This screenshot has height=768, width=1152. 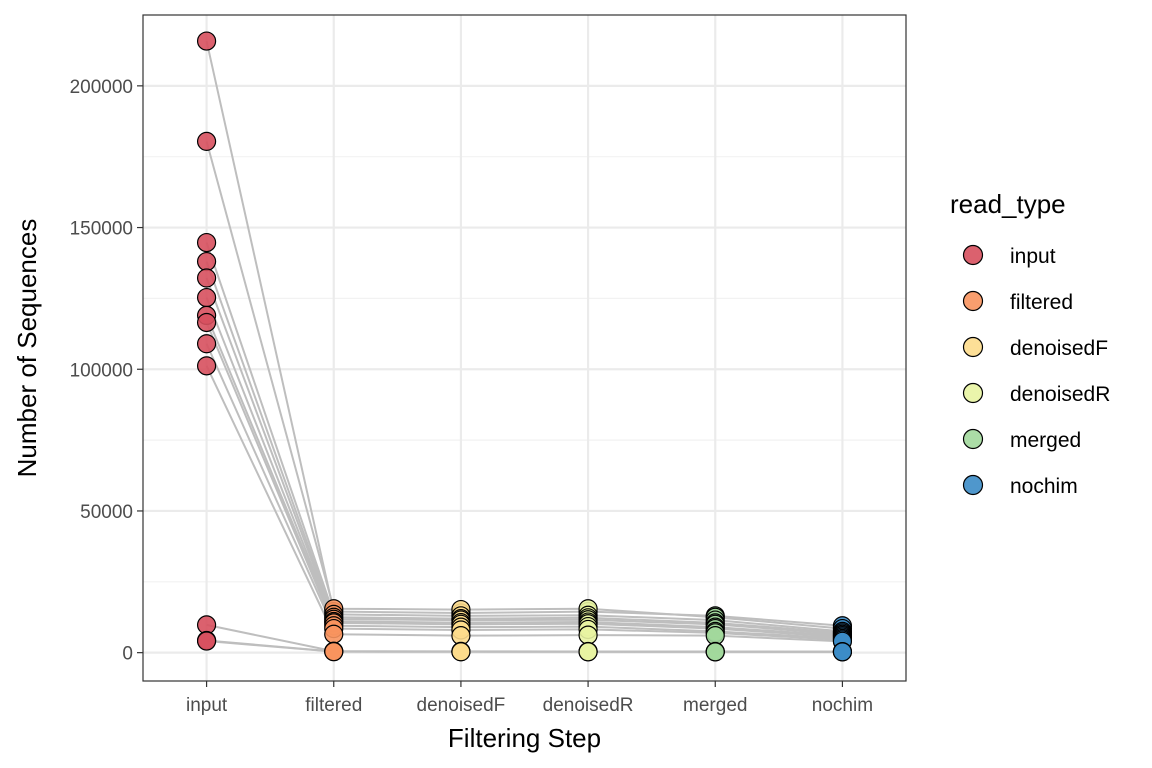 What do you see at coordinates (524, 738) in the screenshot?
I see `x-axis-title: Filtering Step` at bounding box center [524, 738].